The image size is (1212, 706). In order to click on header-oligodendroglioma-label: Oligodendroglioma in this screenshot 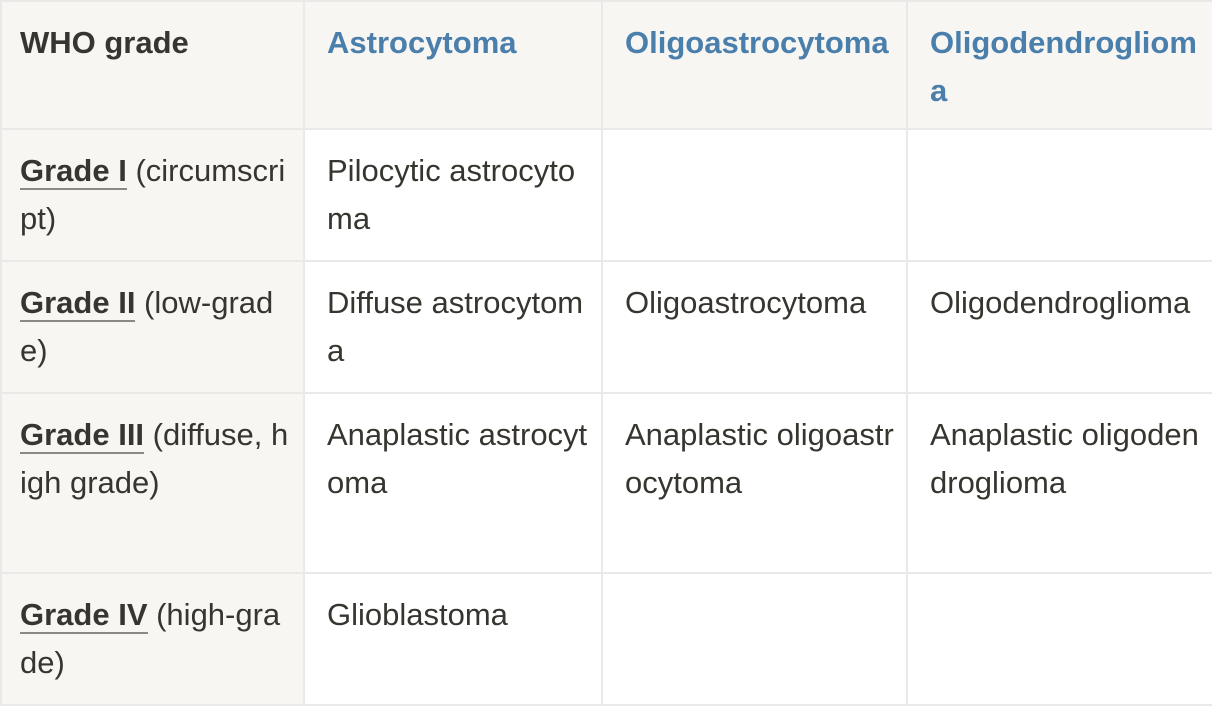, I will do `click(1063, 66)`.